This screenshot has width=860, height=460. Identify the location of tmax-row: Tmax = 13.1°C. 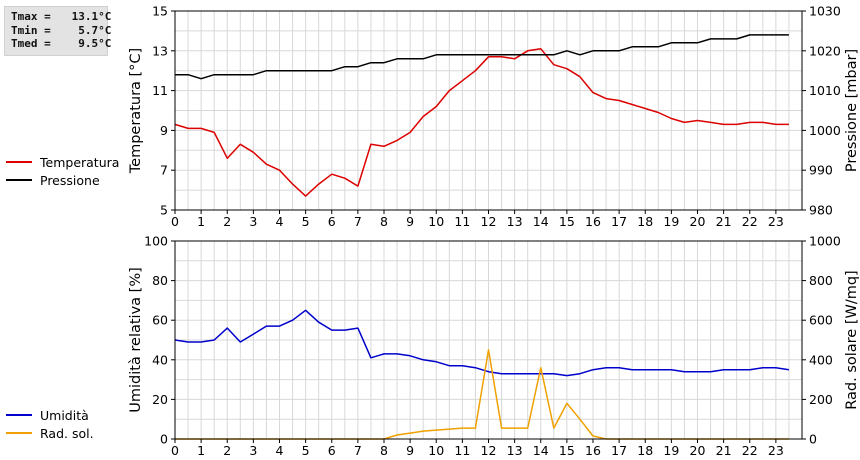
(61, 17).